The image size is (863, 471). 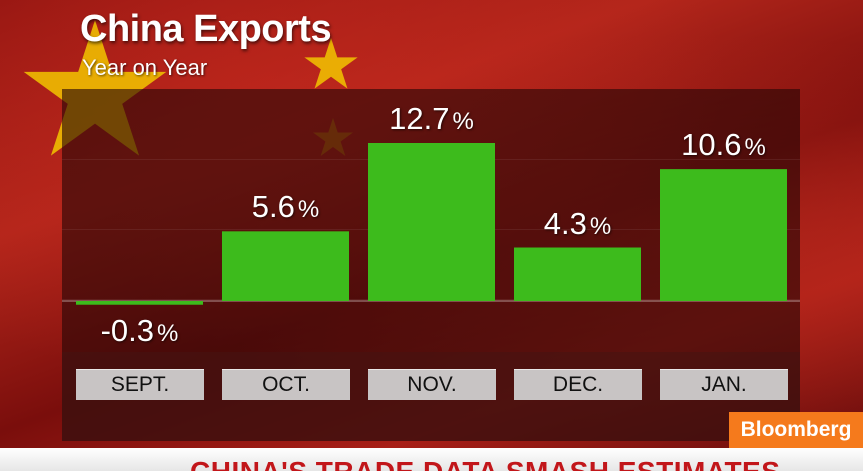 I want to click on bar-sept, so click(x=139, y=303).